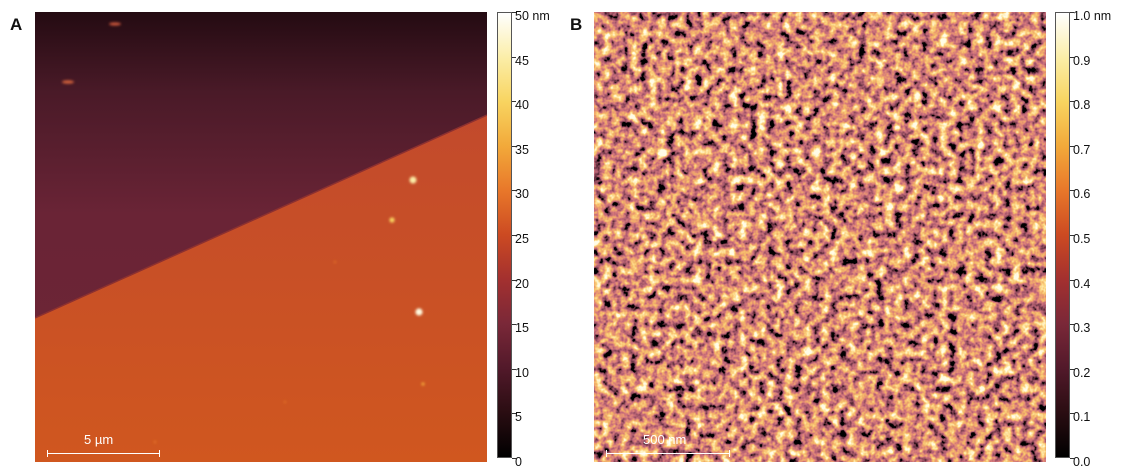 The width and height of the screenshot is (1124, 469). I want to click on colorbar-a-tick-label: 45, so click(522, 61).